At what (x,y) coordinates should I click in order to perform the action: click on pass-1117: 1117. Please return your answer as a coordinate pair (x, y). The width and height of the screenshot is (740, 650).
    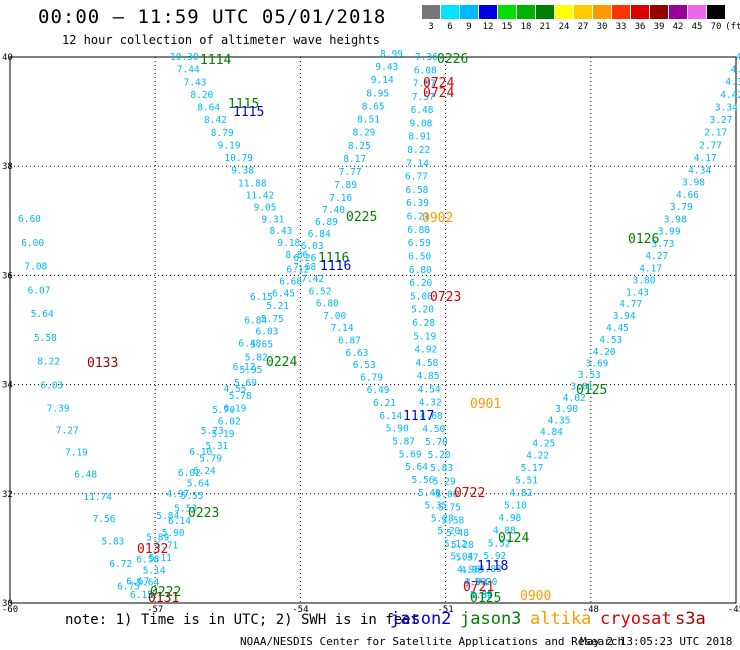
    Looking at the image, I should click on (418, 416).